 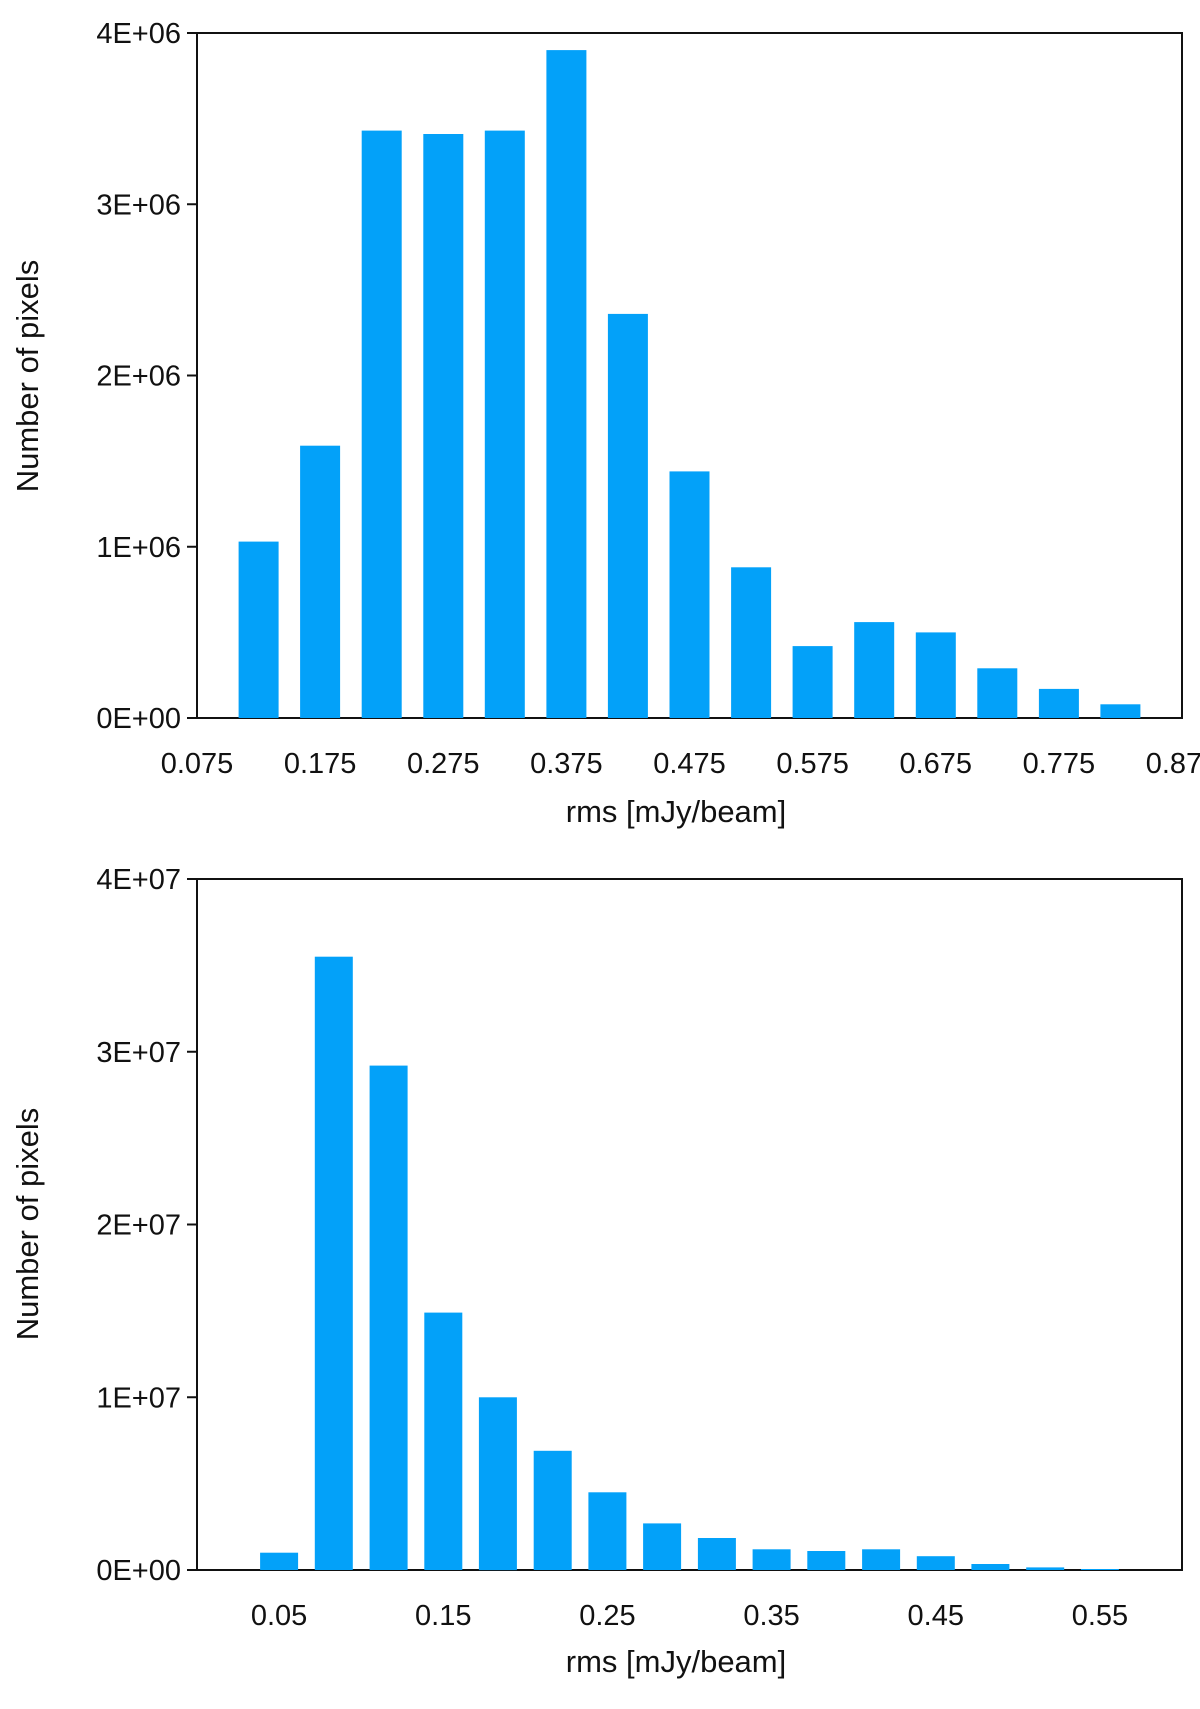 What do you see at coordinates (1173, 764) in the screenshot?
I see `xtick-label-top-8: 0.875` at bounding box center [1173, 764].